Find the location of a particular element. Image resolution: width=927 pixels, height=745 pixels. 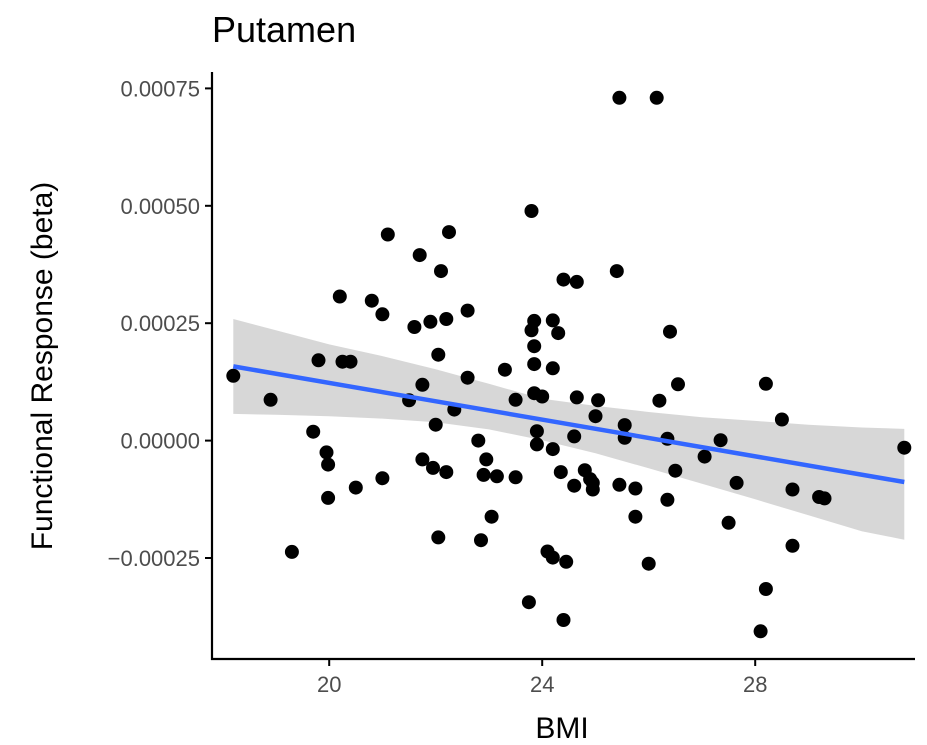

y-axis-title: Functional Response (beta) is located at coordinates (42, 366).